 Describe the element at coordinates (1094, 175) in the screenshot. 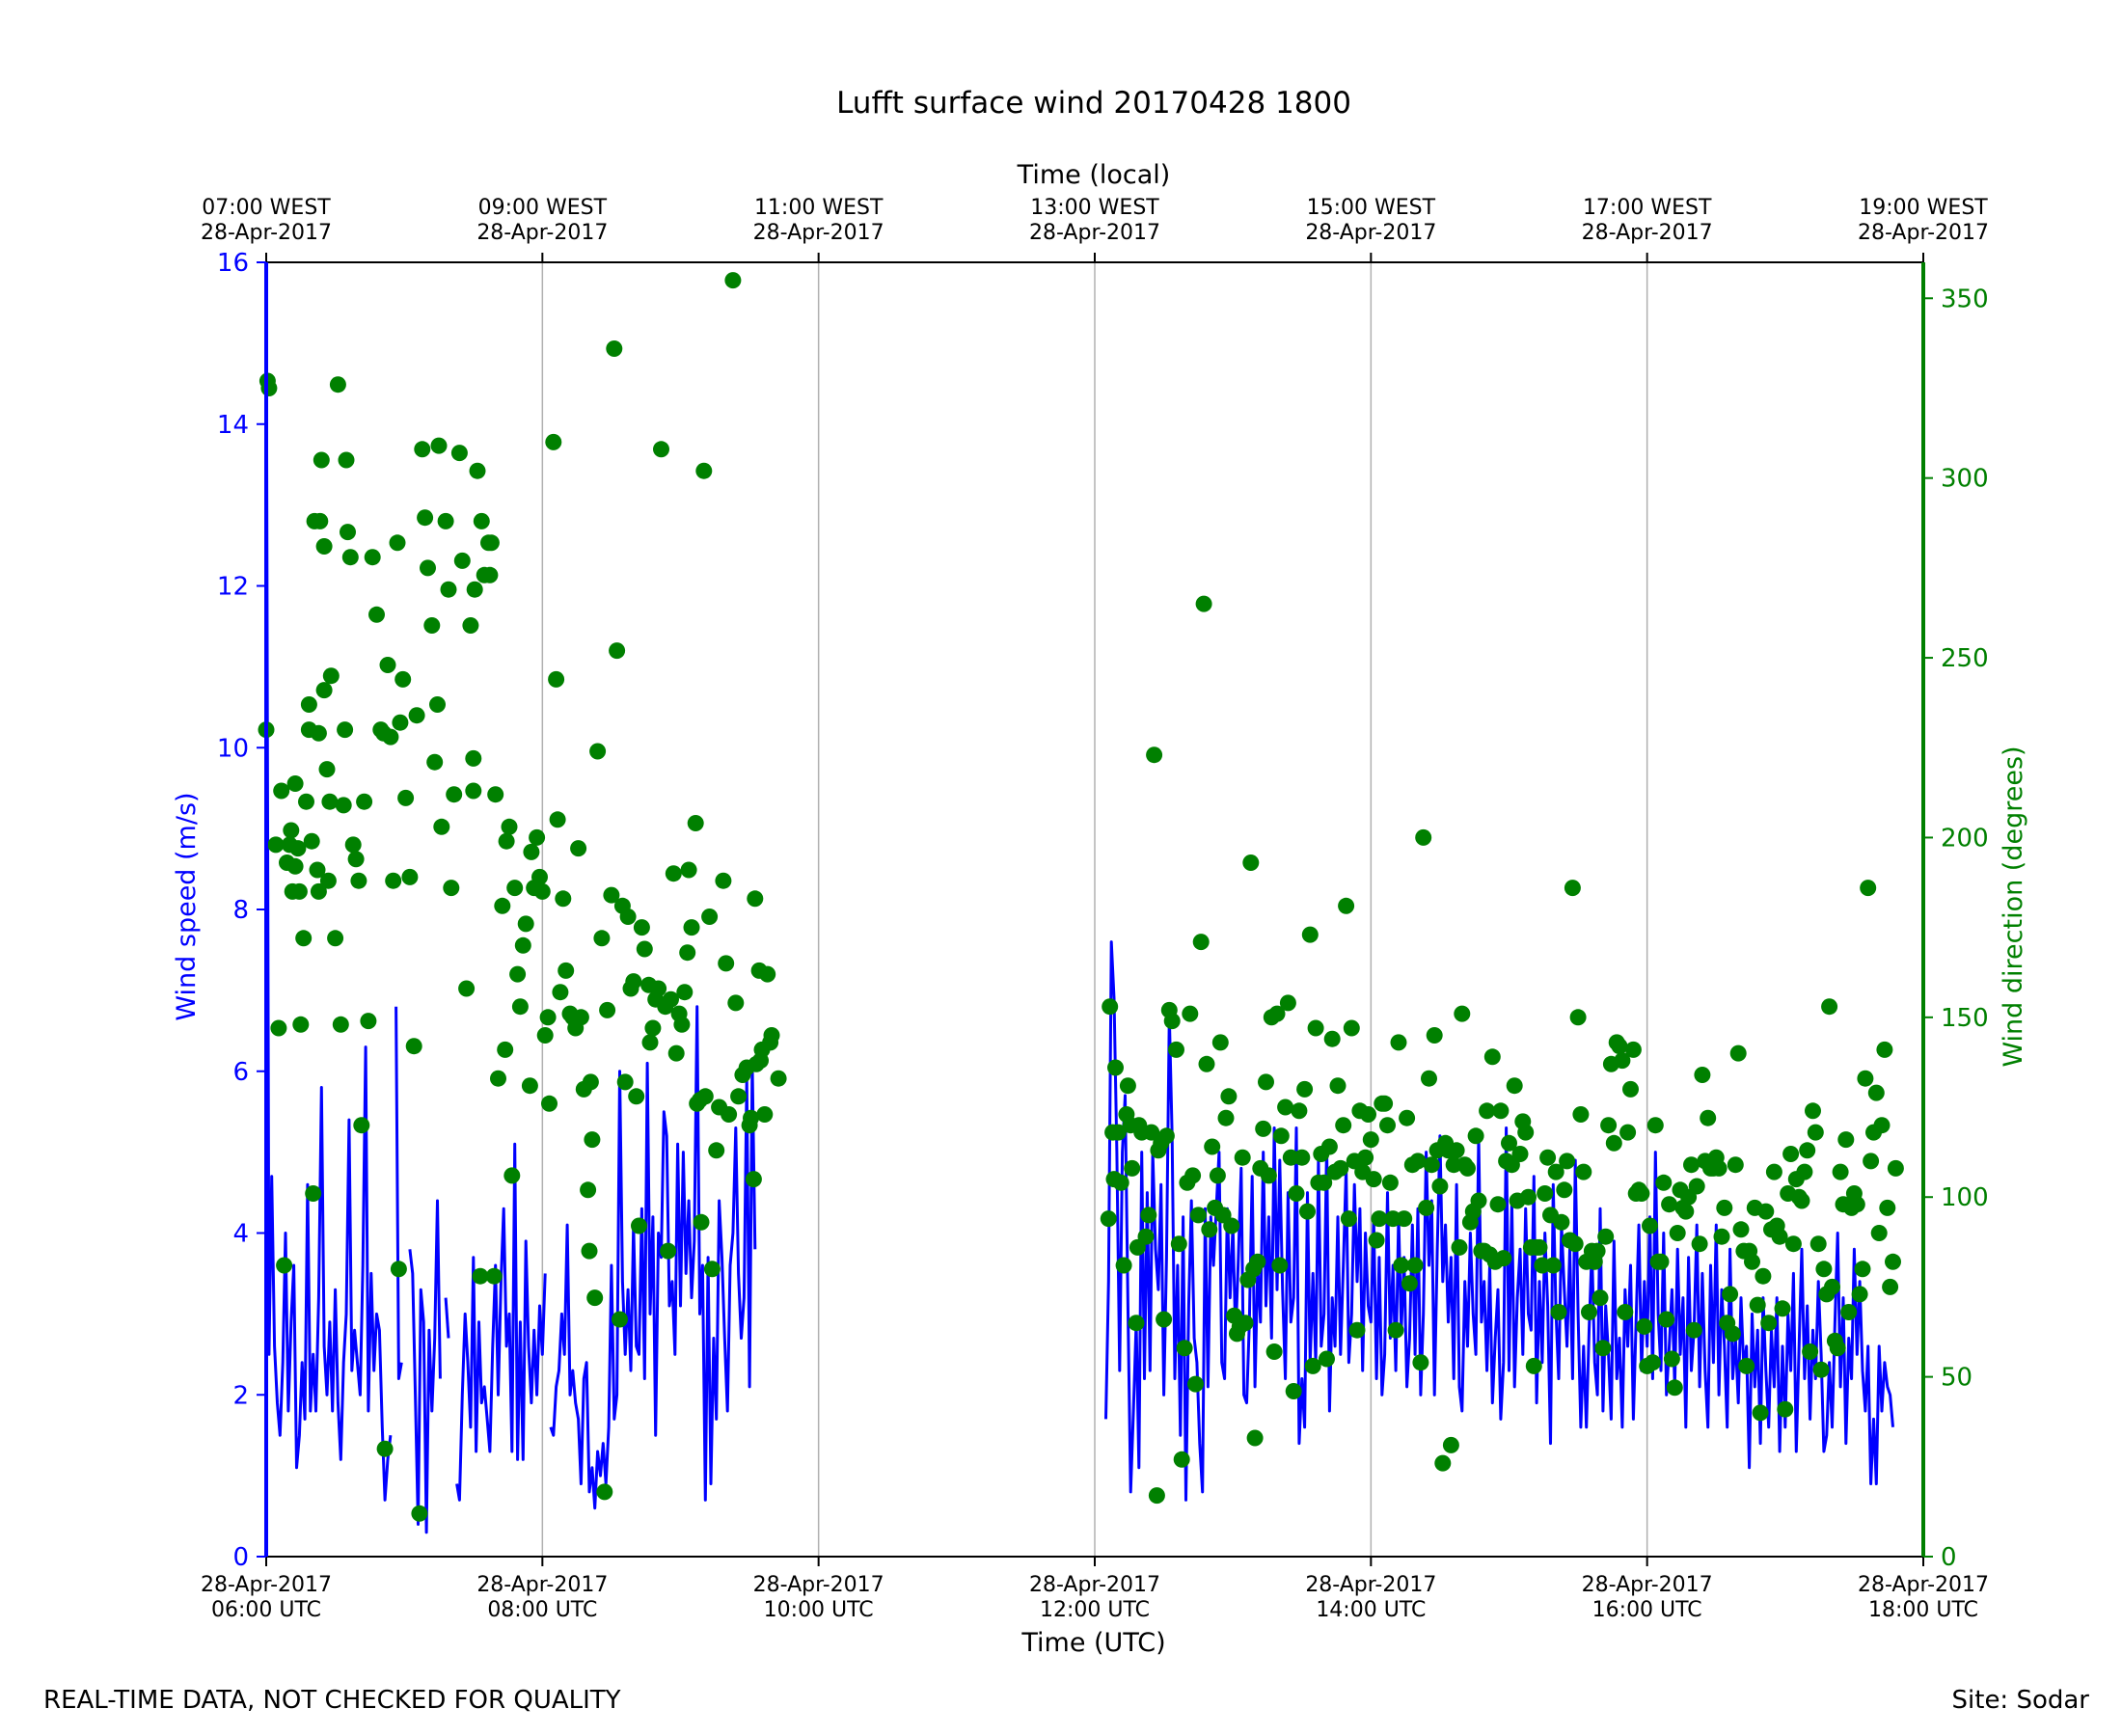

I see `top-axis-label: Time (local)` at that location.